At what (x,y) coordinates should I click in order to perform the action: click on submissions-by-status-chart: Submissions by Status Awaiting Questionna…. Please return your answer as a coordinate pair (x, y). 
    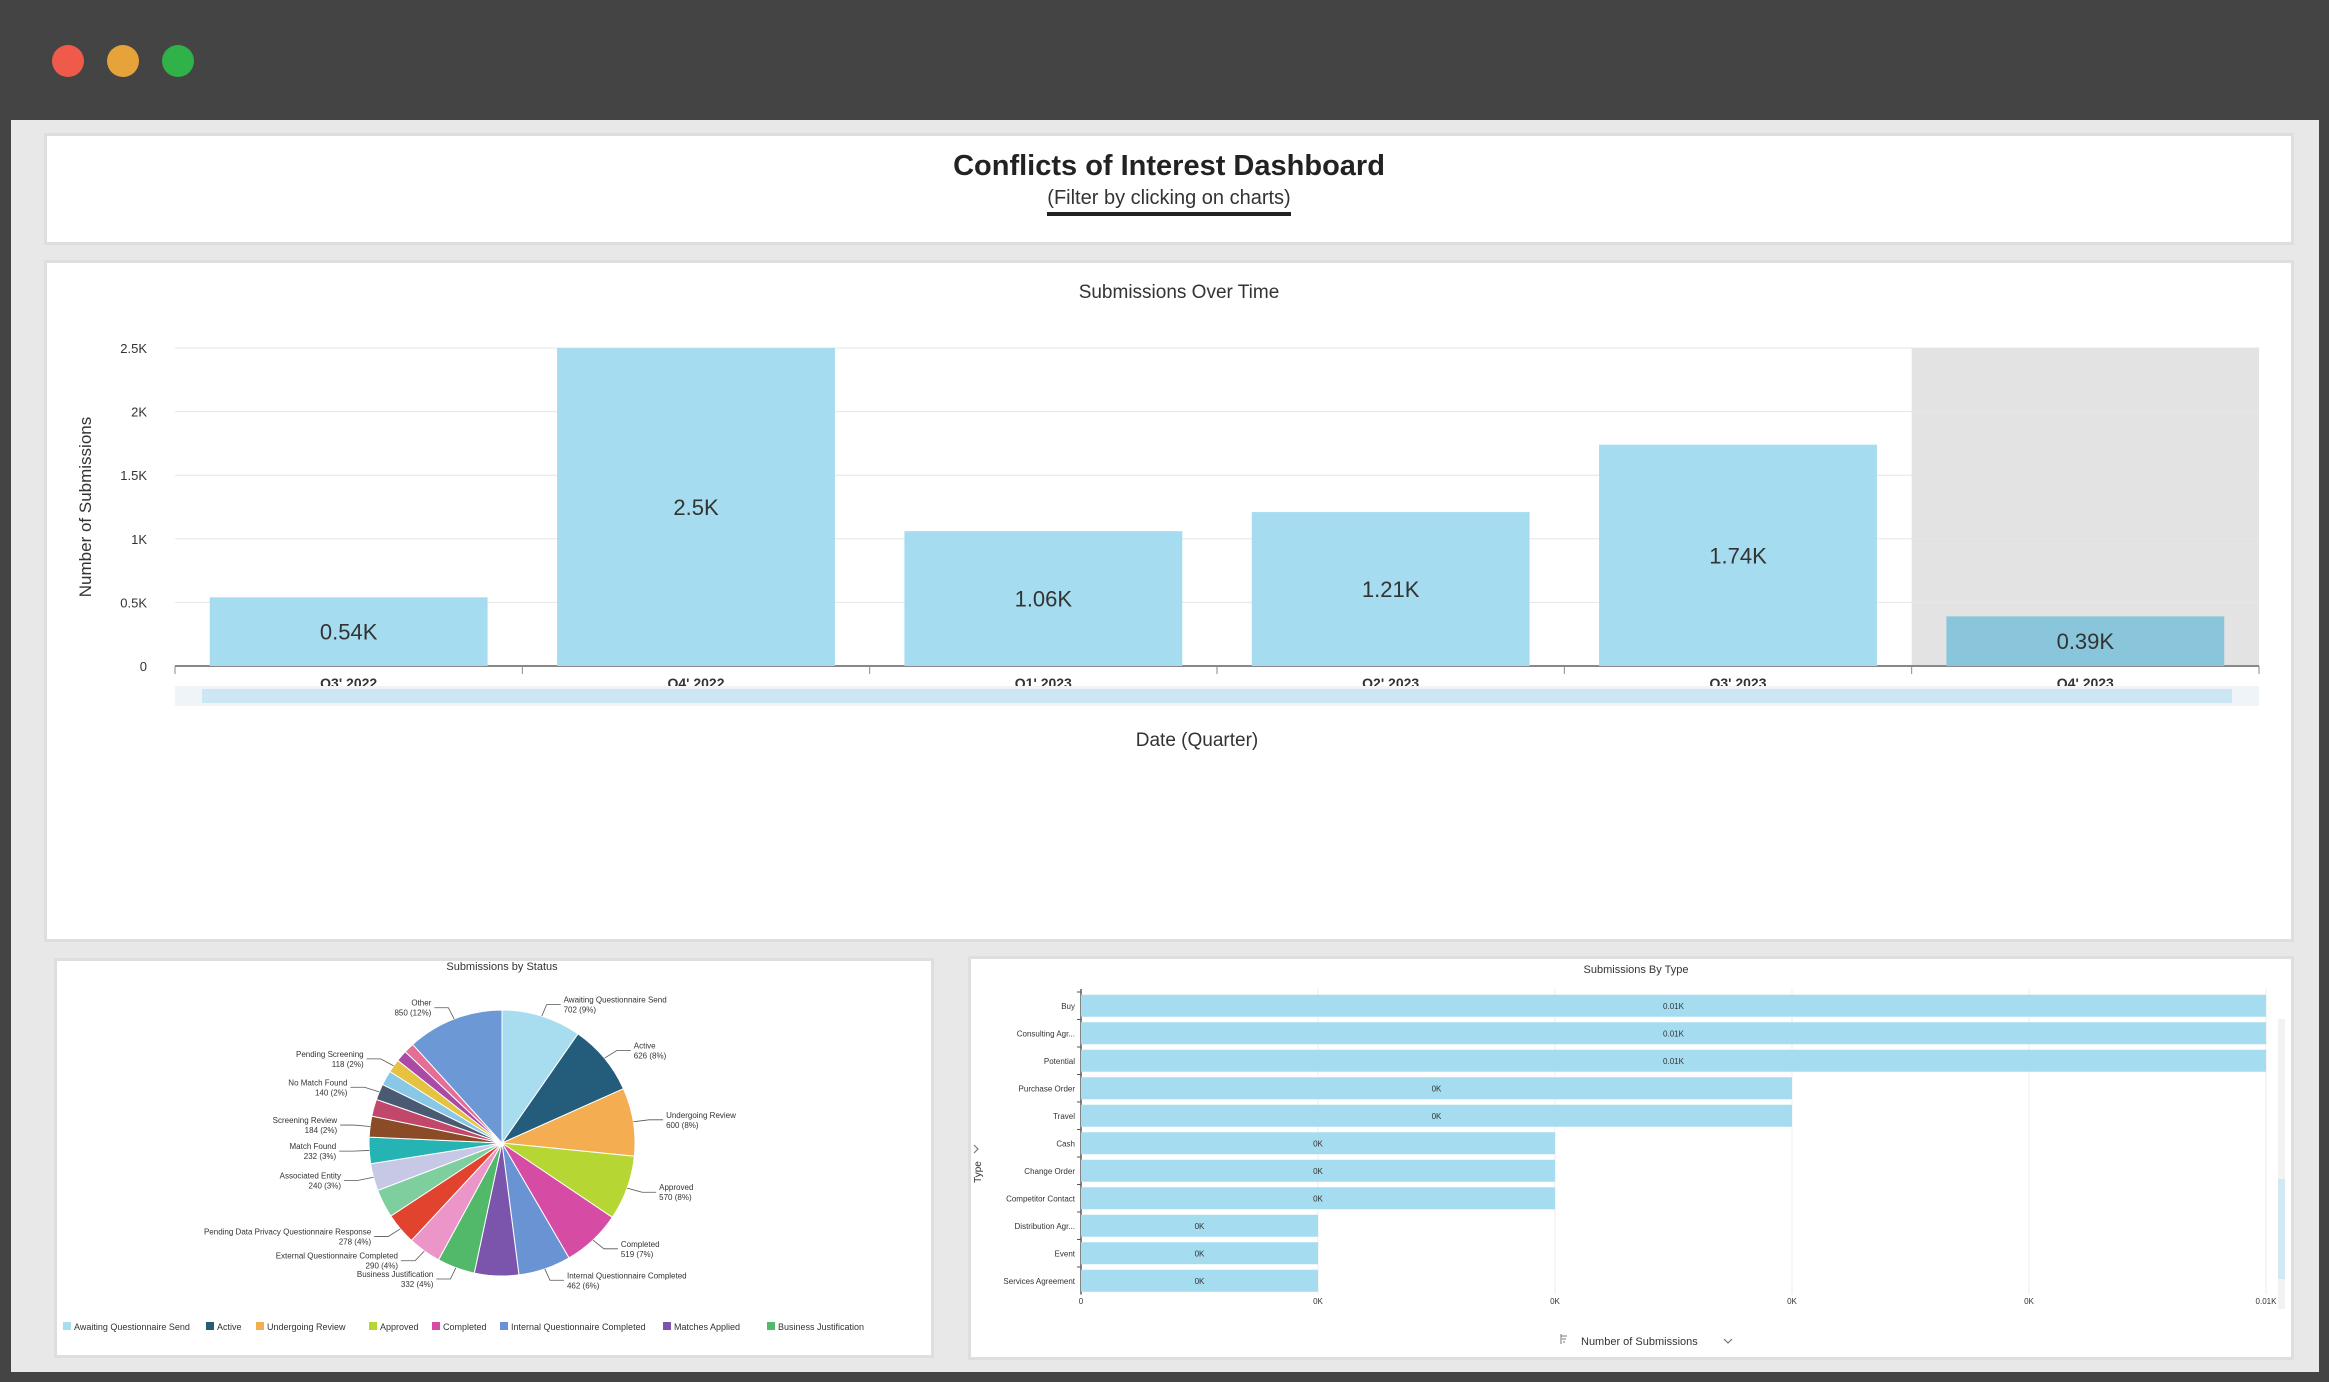
    Looking at the image, I should click on (494, 1158).